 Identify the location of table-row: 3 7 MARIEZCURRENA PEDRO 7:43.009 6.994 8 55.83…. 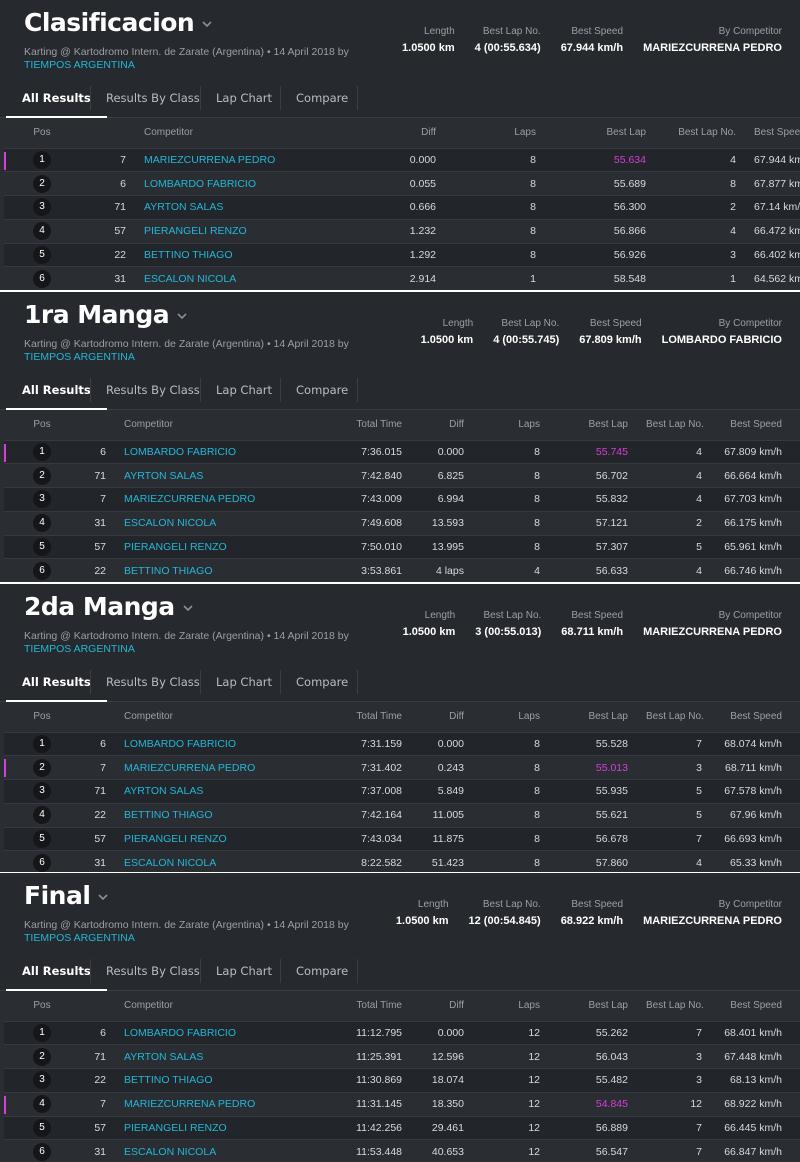
(402, 499).